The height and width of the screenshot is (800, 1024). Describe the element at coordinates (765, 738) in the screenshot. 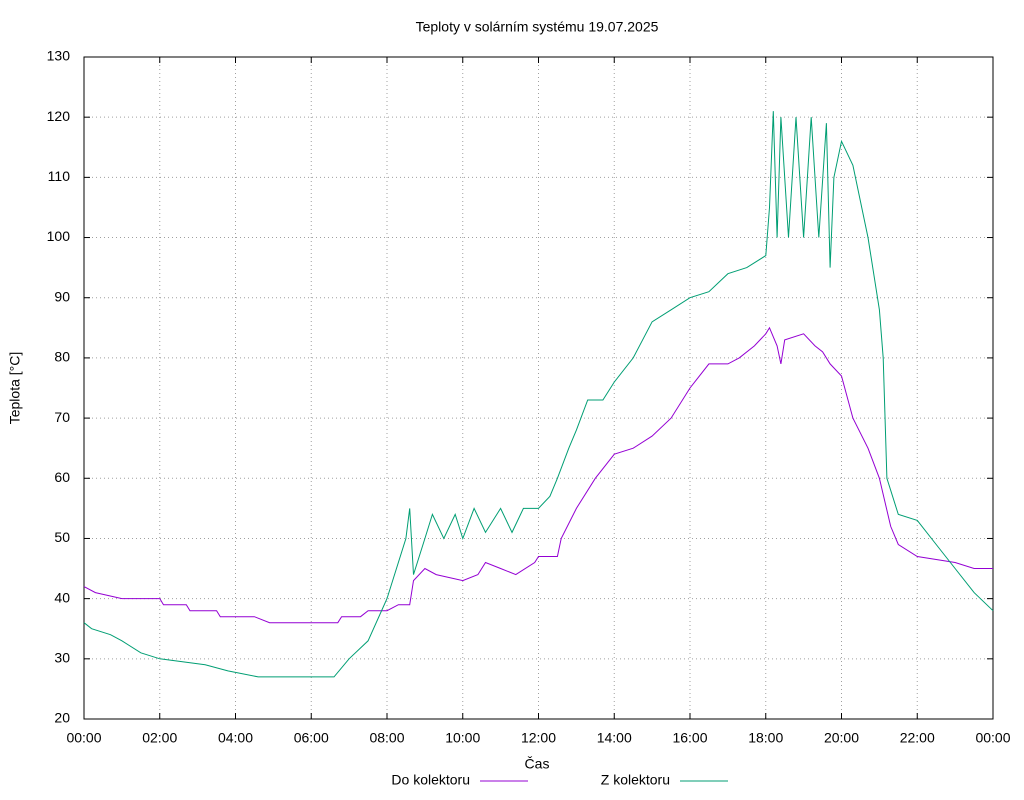

I see `x-tick-label: 18:00` at that location.